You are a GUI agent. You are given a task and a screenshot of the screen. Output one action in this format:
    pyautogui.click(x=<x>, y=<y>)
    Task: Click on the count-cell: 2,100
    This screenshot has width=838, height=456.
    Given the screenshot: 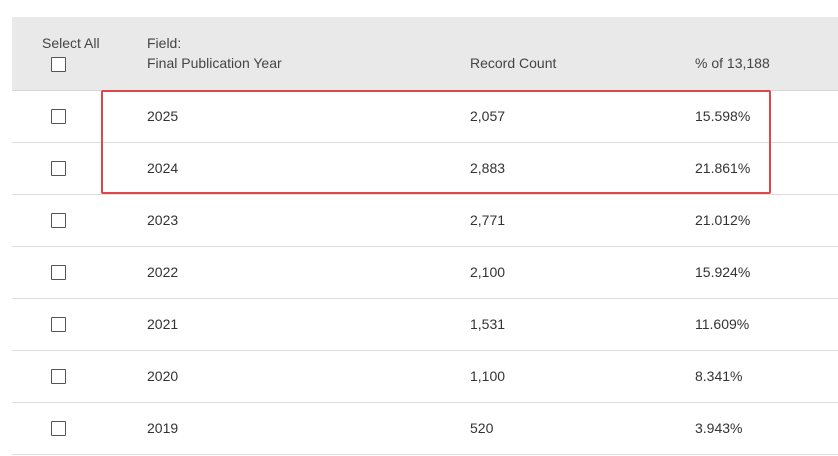 What is the action you would take?
    pyautogui.click(x=488, y=272)
    